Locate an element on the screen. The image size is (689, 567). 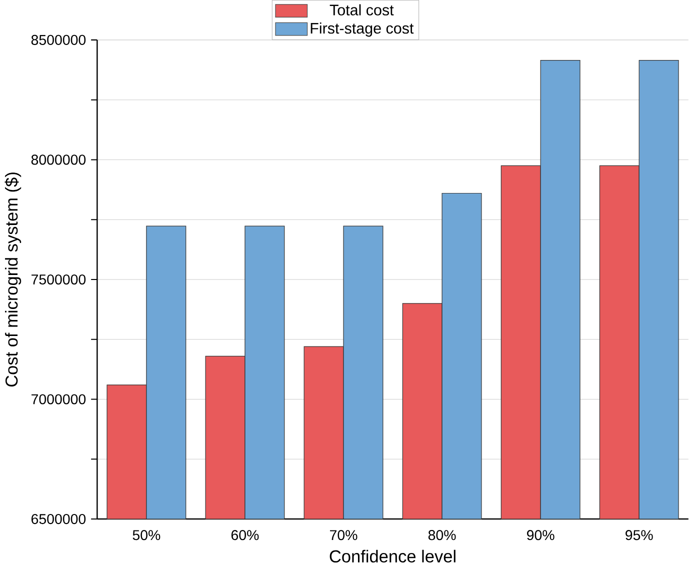
y-tick-label: 7000000 is located at coordinates (59, 399).